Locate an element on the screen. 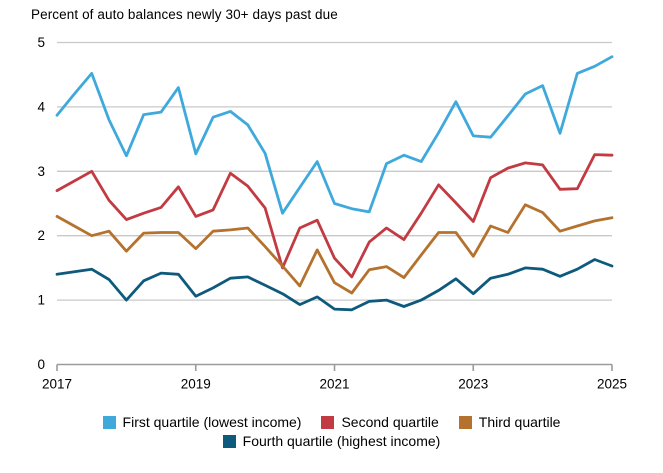 The image size is (663, 473). legend-label: Third quartile is located at coordinates (519, 422).